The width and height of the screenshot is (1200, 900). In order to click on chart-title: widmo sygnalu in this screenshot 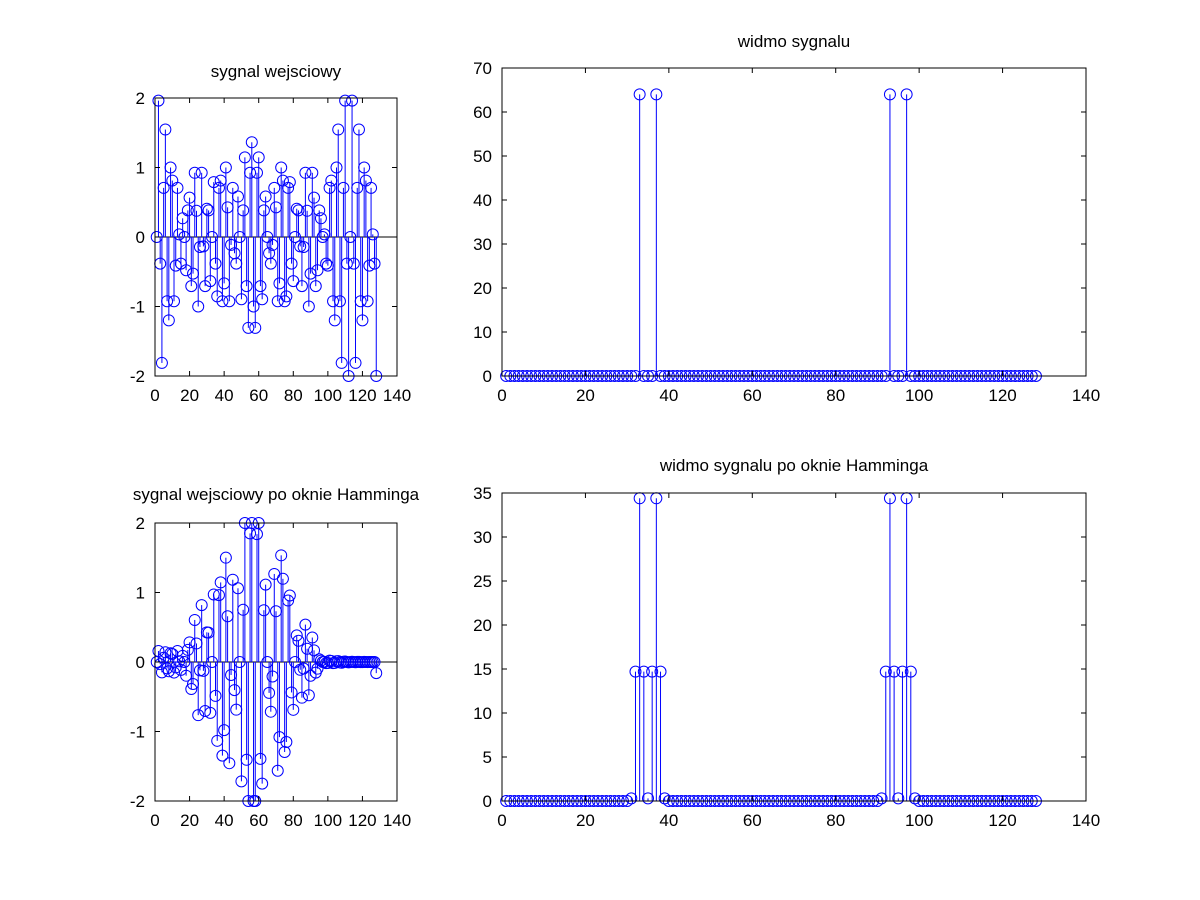, I will do `click(793, 41)`.